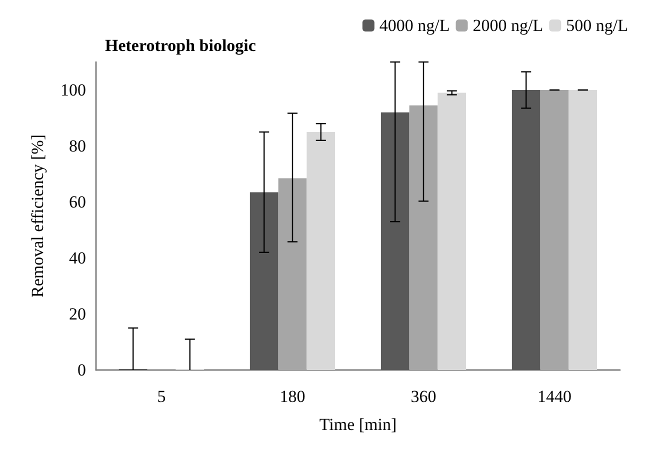 Image resolution: width=645 pixels, height=451 pixels. What do you see at coordinates (597, 25) in the screenshot?
I see `legend-label: 500 ng/L` at bounding box center [597, 25].